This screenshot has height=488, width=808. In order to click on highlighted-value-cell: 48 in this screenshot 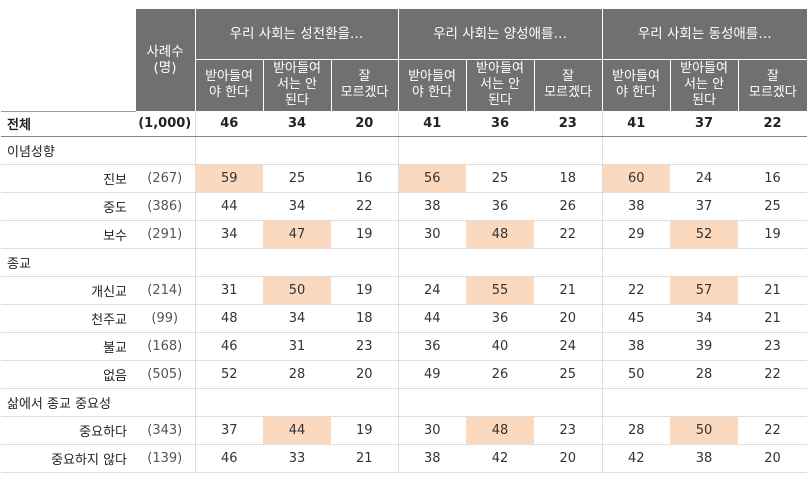, I will do `click(500, 234)`.